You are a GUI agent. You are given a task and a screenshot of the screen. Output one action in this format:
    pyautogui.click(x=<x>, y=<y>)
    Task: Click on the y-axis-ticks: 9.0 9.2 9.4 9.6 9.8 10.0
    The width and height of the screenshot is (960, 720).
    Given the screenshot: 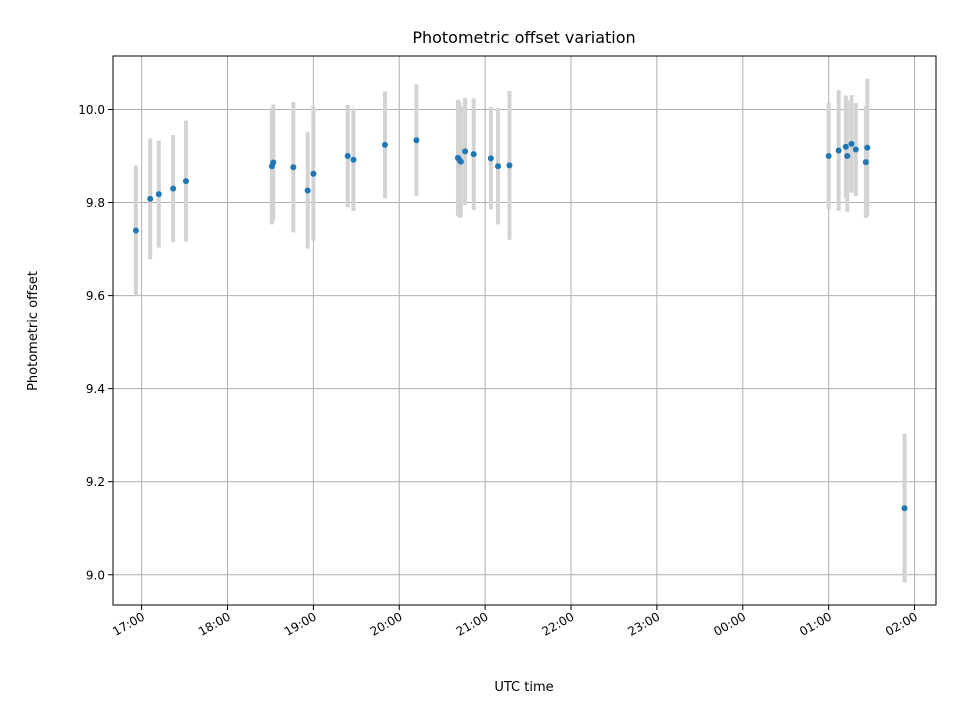 What is the action you would take?
    pyautogui.click(x=95, y=342)
    